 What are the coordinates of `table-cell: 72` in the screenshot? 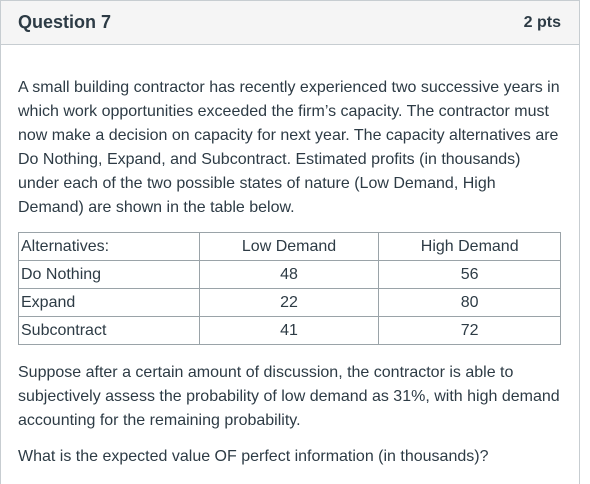 It's located at (469, 330).